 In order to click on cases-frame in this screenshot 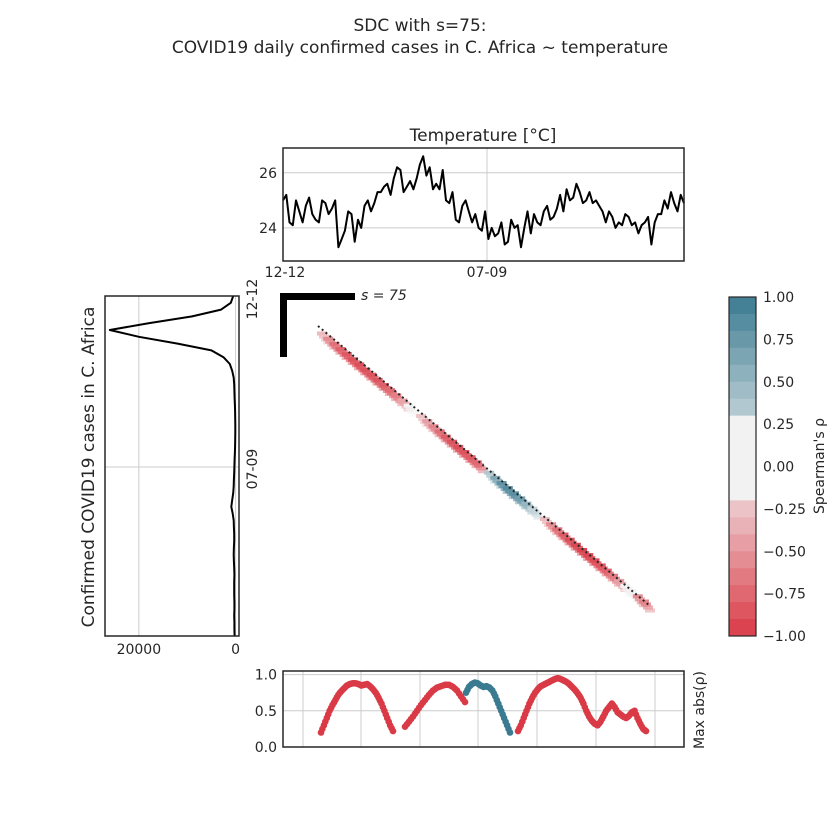, I will do `click(172, 466)`.